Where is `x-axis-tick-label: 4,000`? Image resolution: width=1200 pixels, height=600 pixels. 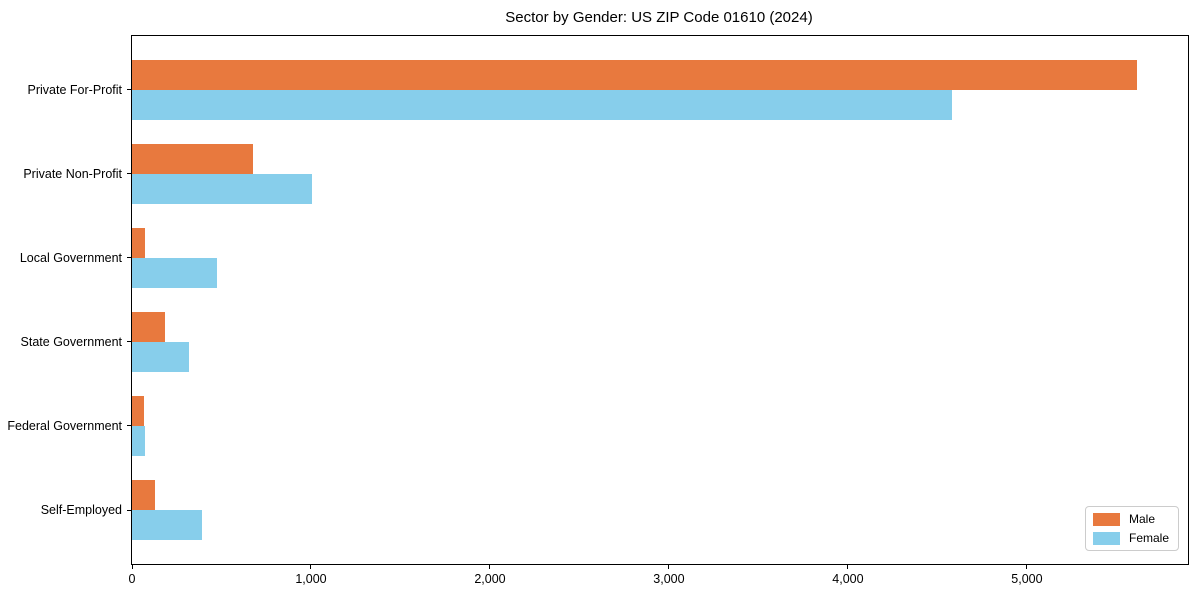
x-axis-tick-label: 4,000 is located at coordinates (848, 579).